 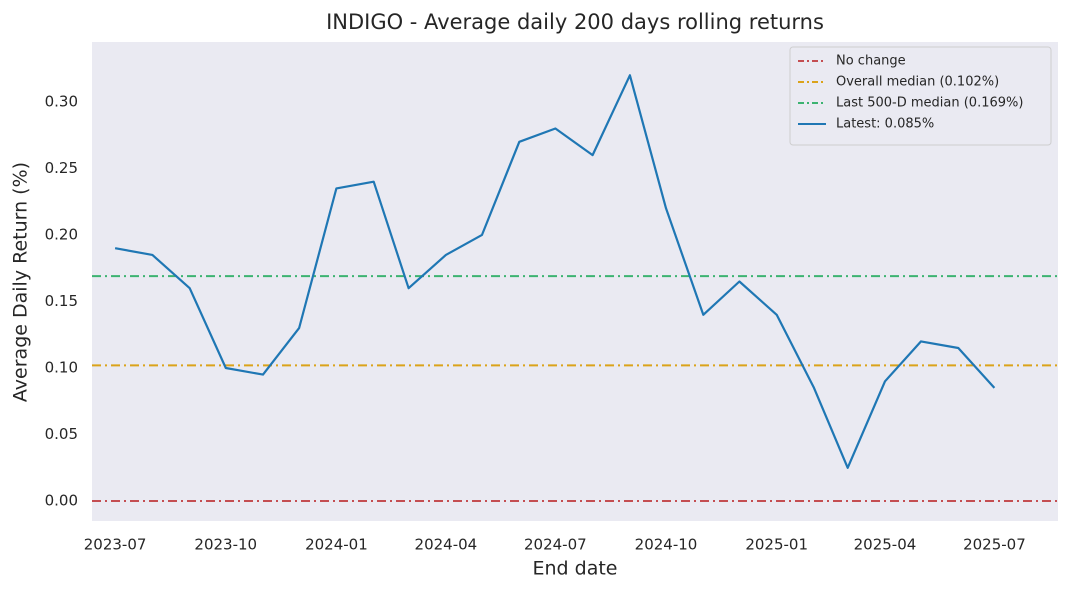 What do you see at coordinates (336, 545) in the screenshot?
I see `x-tick-label: 2024-01` at bounding box center [336, 545].